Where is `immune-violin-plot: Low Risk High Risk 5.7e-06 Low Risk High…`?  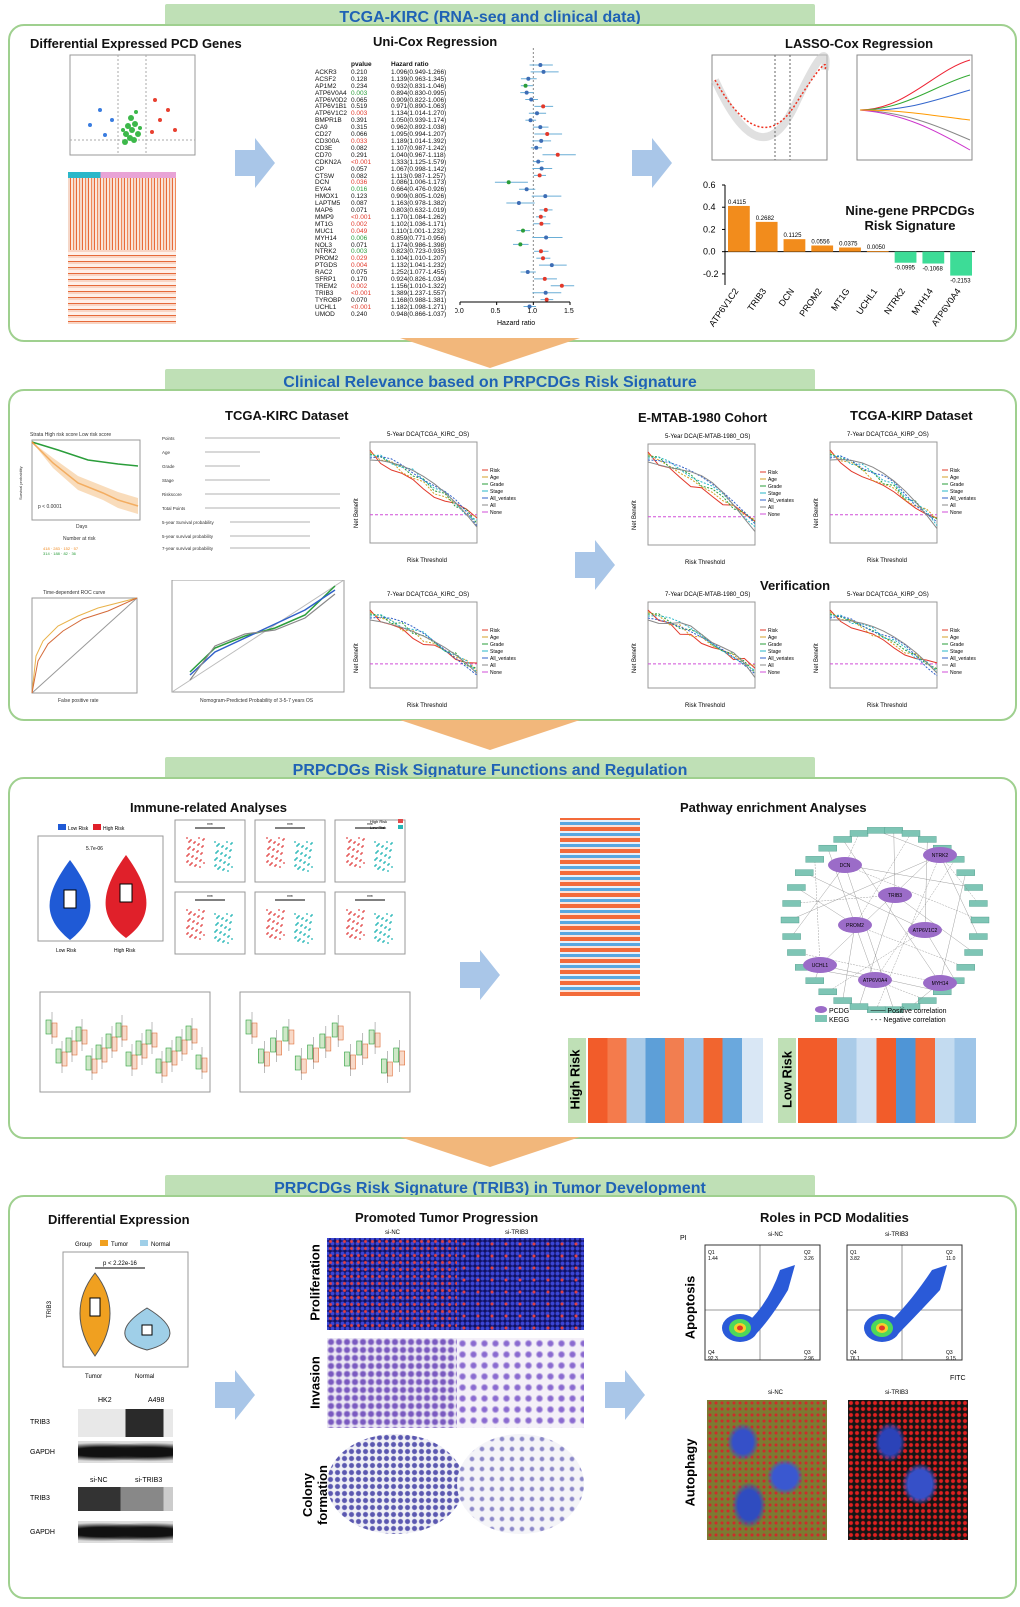
immune-violin-plot: Low Risk High Risk 5.7e-06 Low Risk High… is located at coordinates (100, 889).